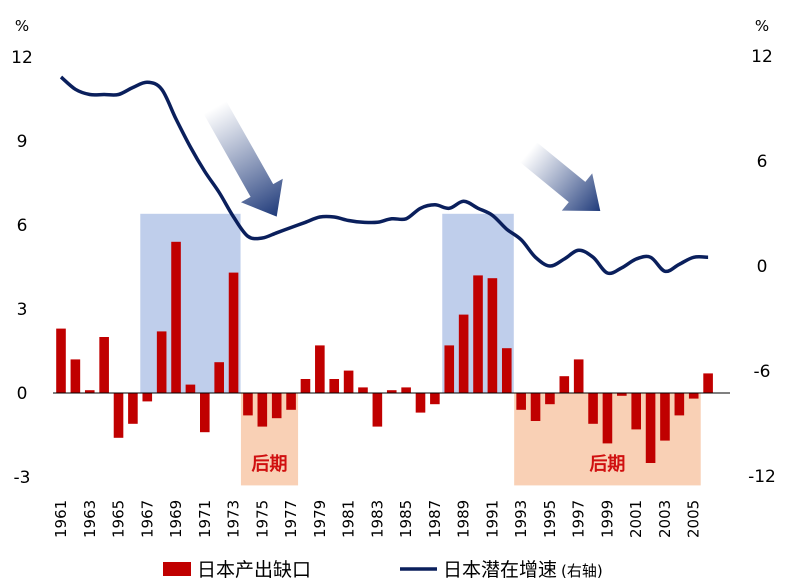 The image size is (800, 584). Describe the element at coordinates (582, 571) in the screenshot. I see `legend-label-right-axis-note: (右轴)` at that location.